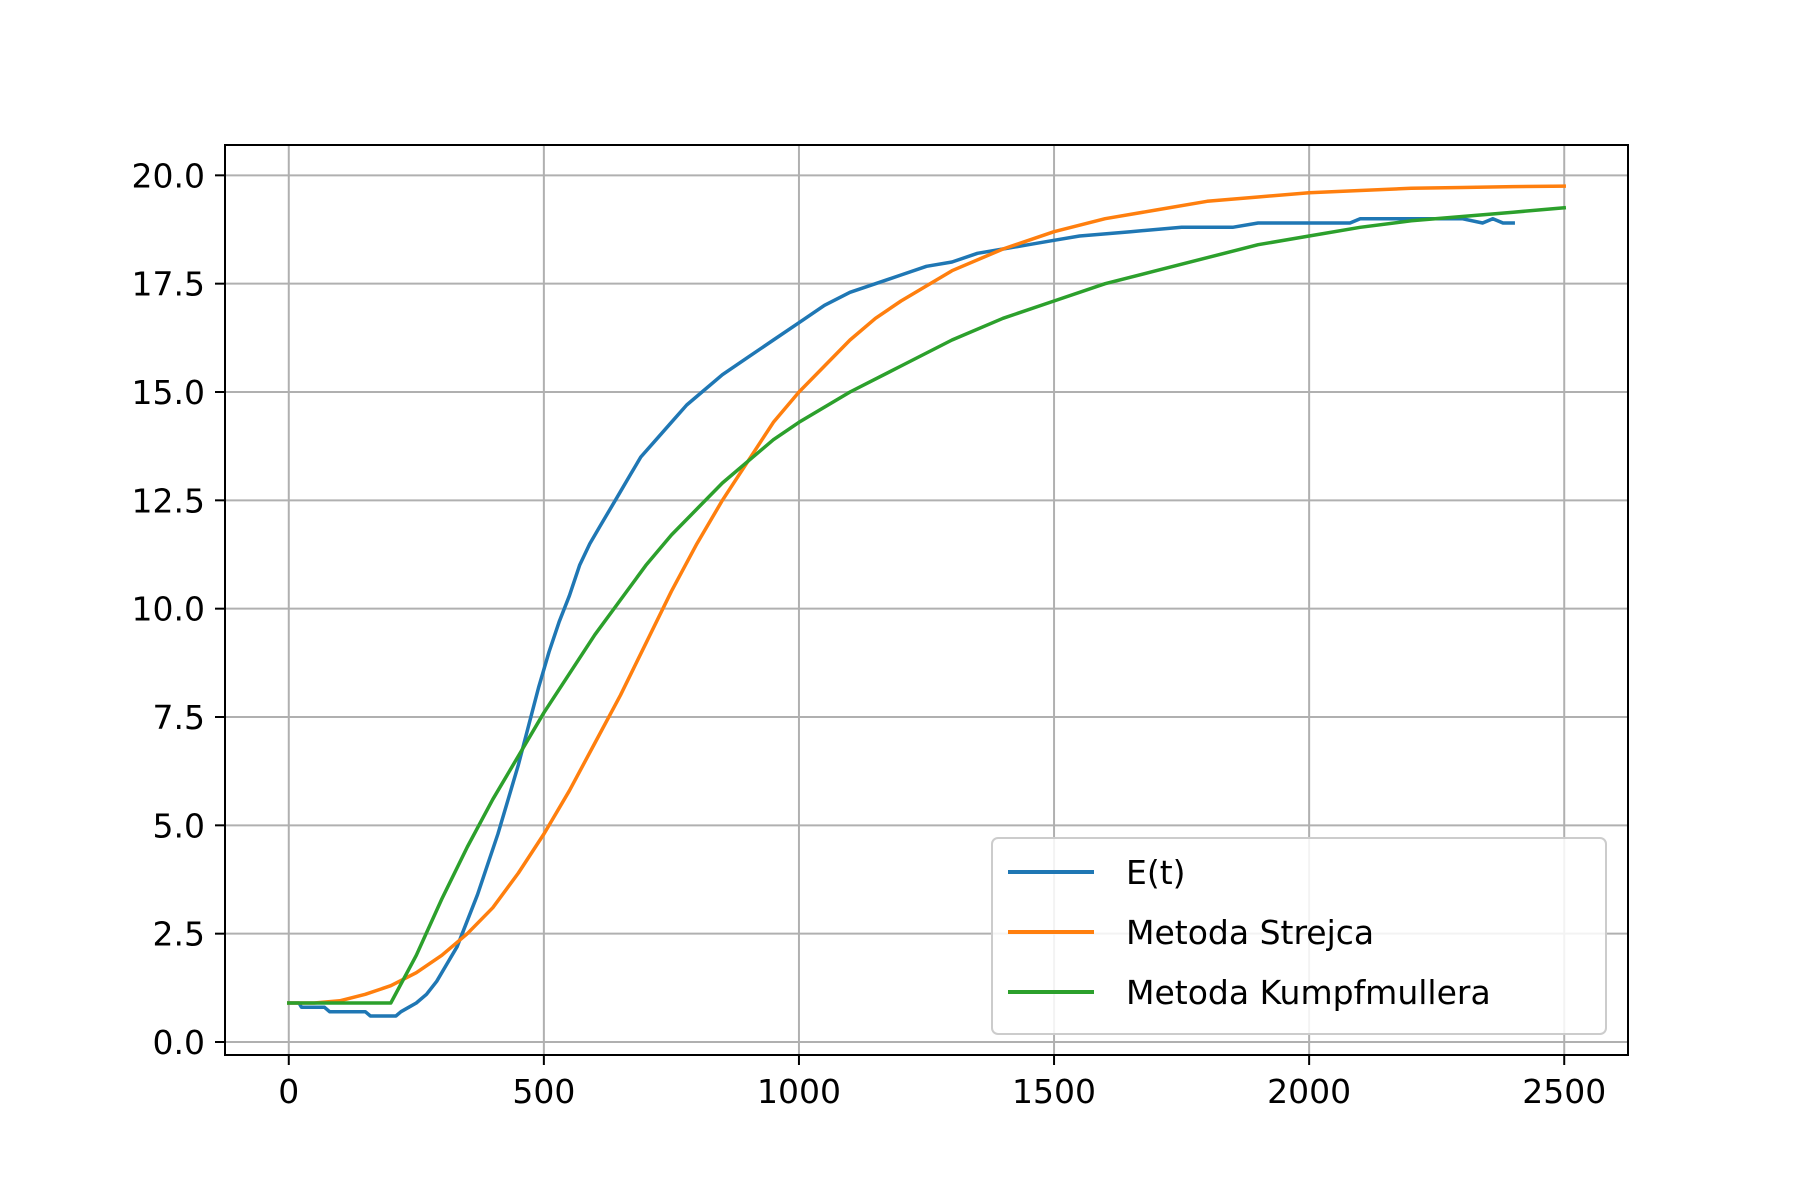 The image size is (1800, 1200). I want to click on x-tick-label: 2500, so click(1564, 1091).